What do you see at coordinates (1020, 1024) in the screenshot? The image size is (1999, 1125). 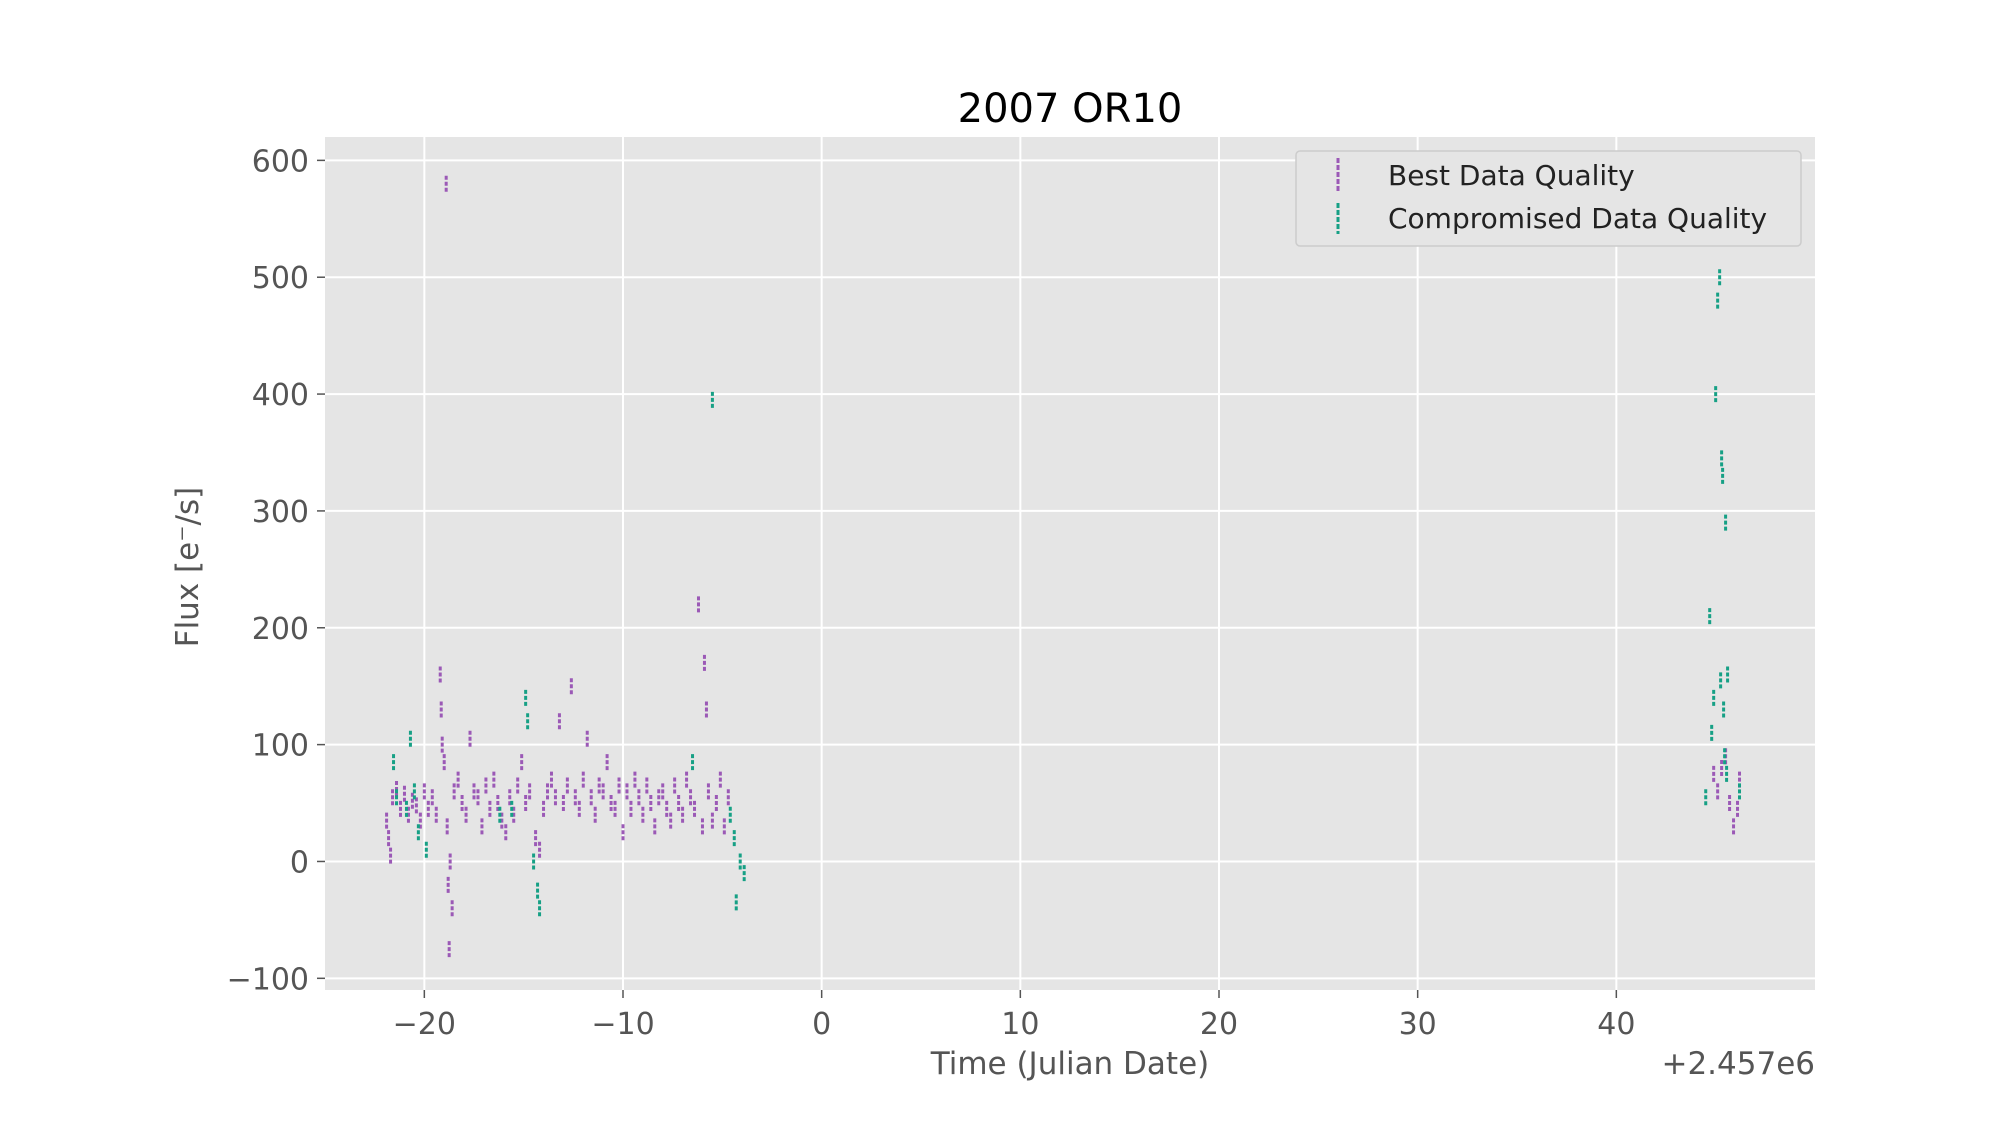 I see `x-tick-label: 10` at bounding box center [1020, 1024].